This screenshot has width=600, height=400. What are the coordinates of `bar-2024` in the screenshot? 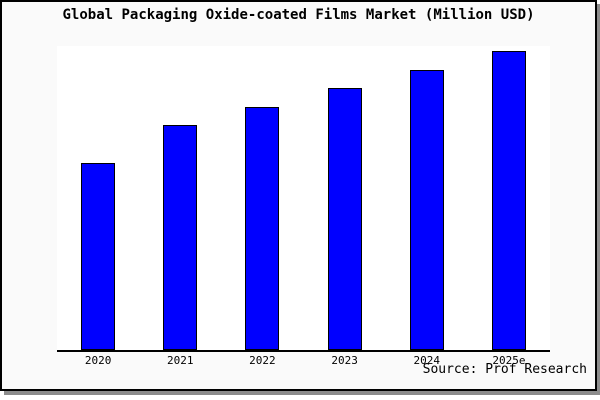 It's located at (426, 209).